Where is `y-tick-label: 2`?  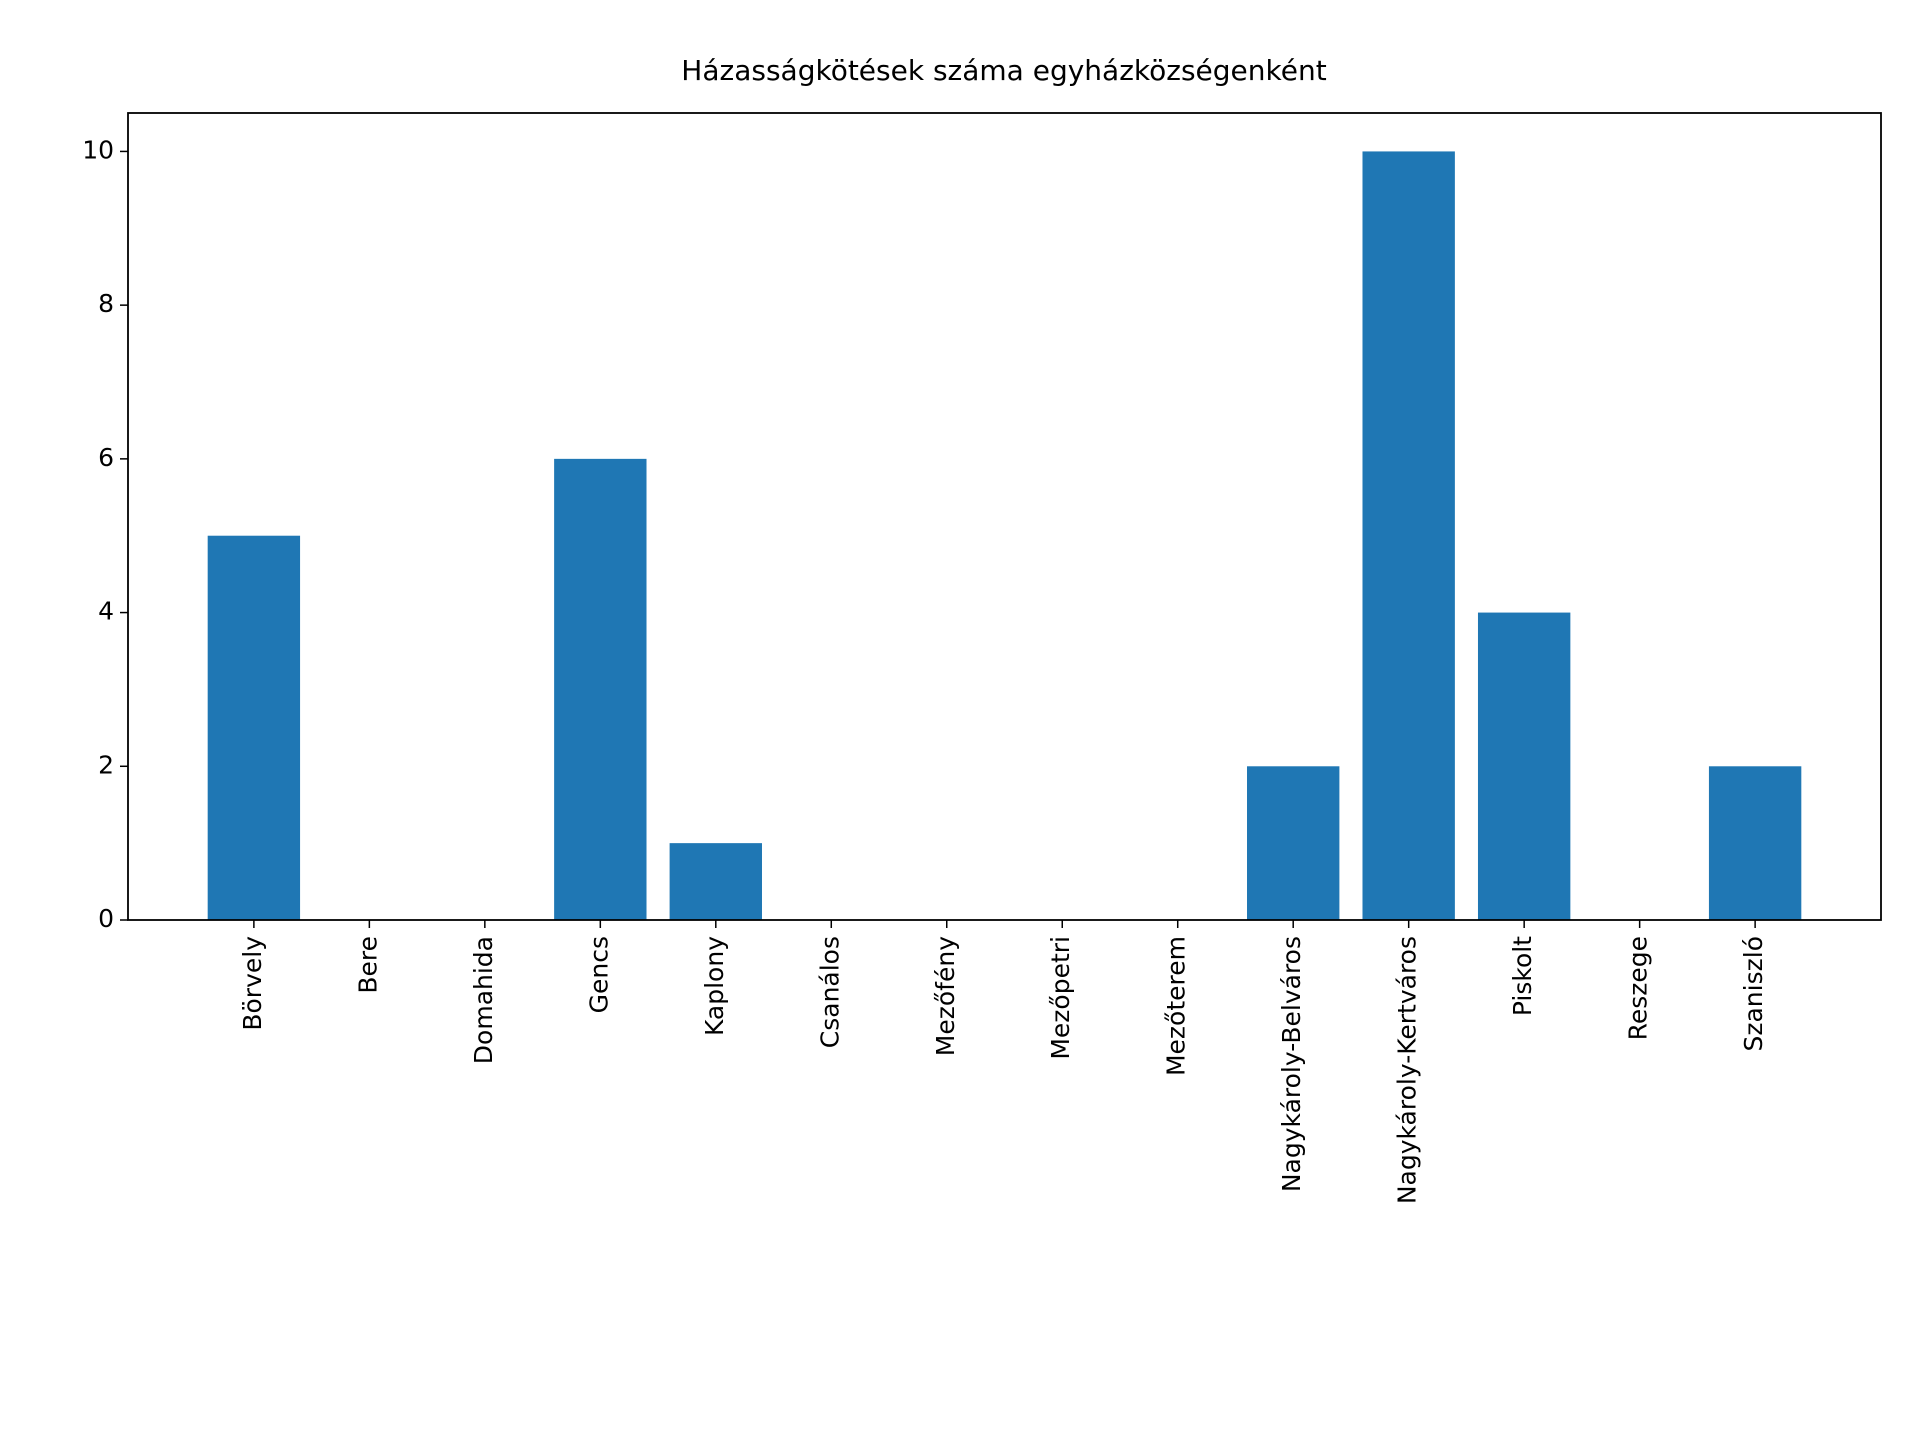
y-tick-label: 2 is located at coordinates (106, 764).